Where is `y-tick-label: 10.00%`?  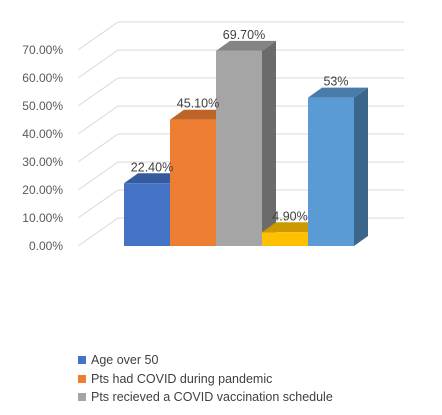
y-tick-label: 10.00% is located at coordinates (42, 218).